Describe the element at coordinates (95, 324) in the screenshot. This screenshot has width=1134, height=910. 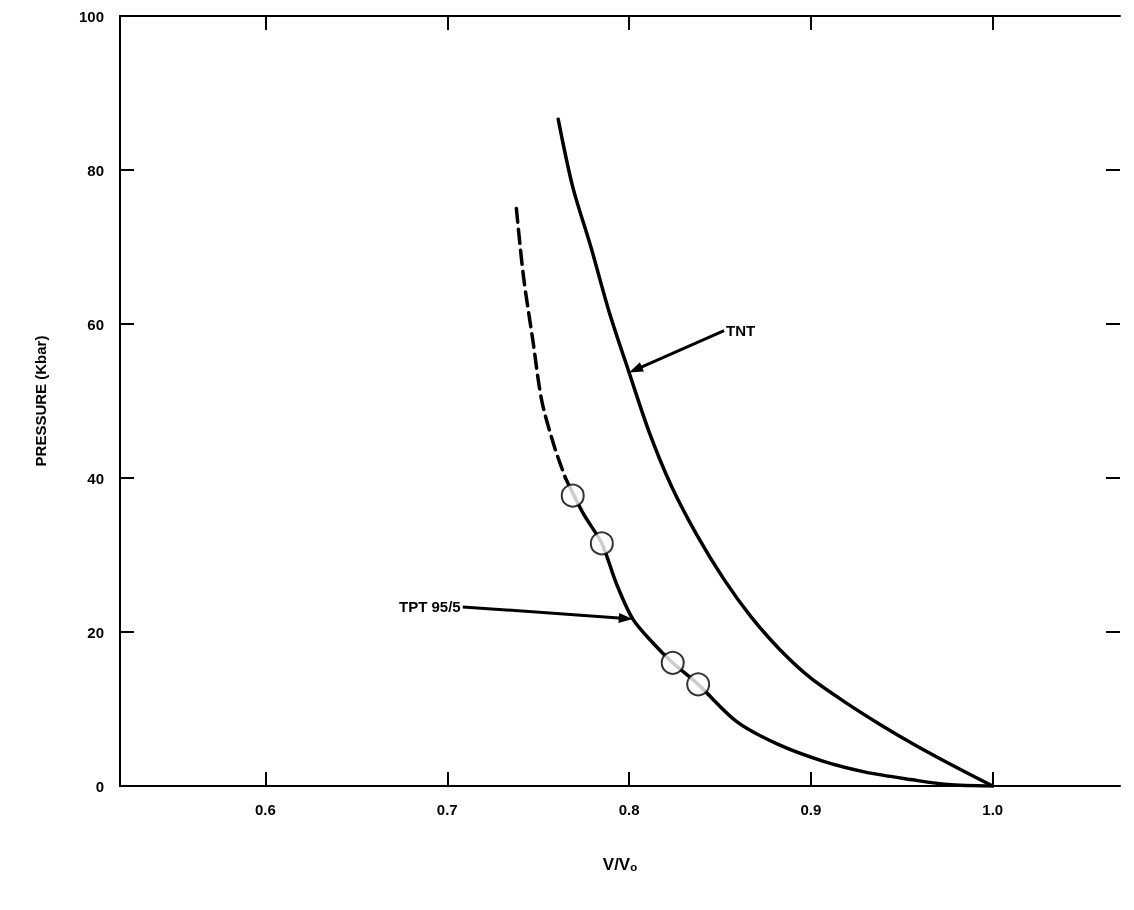
I see `y-tick-label: 60` at that location.